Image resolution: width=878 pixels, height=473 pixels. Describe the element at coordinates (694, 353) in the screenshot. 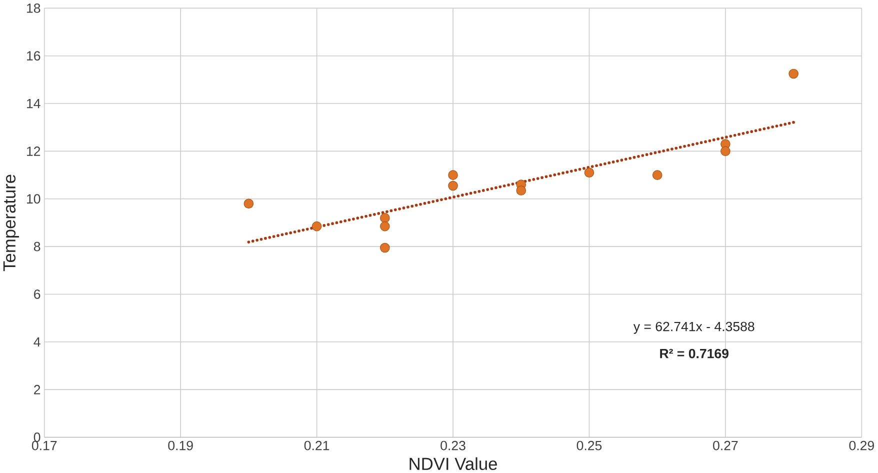

I see `annotation: R² = 0.7169` at that location.